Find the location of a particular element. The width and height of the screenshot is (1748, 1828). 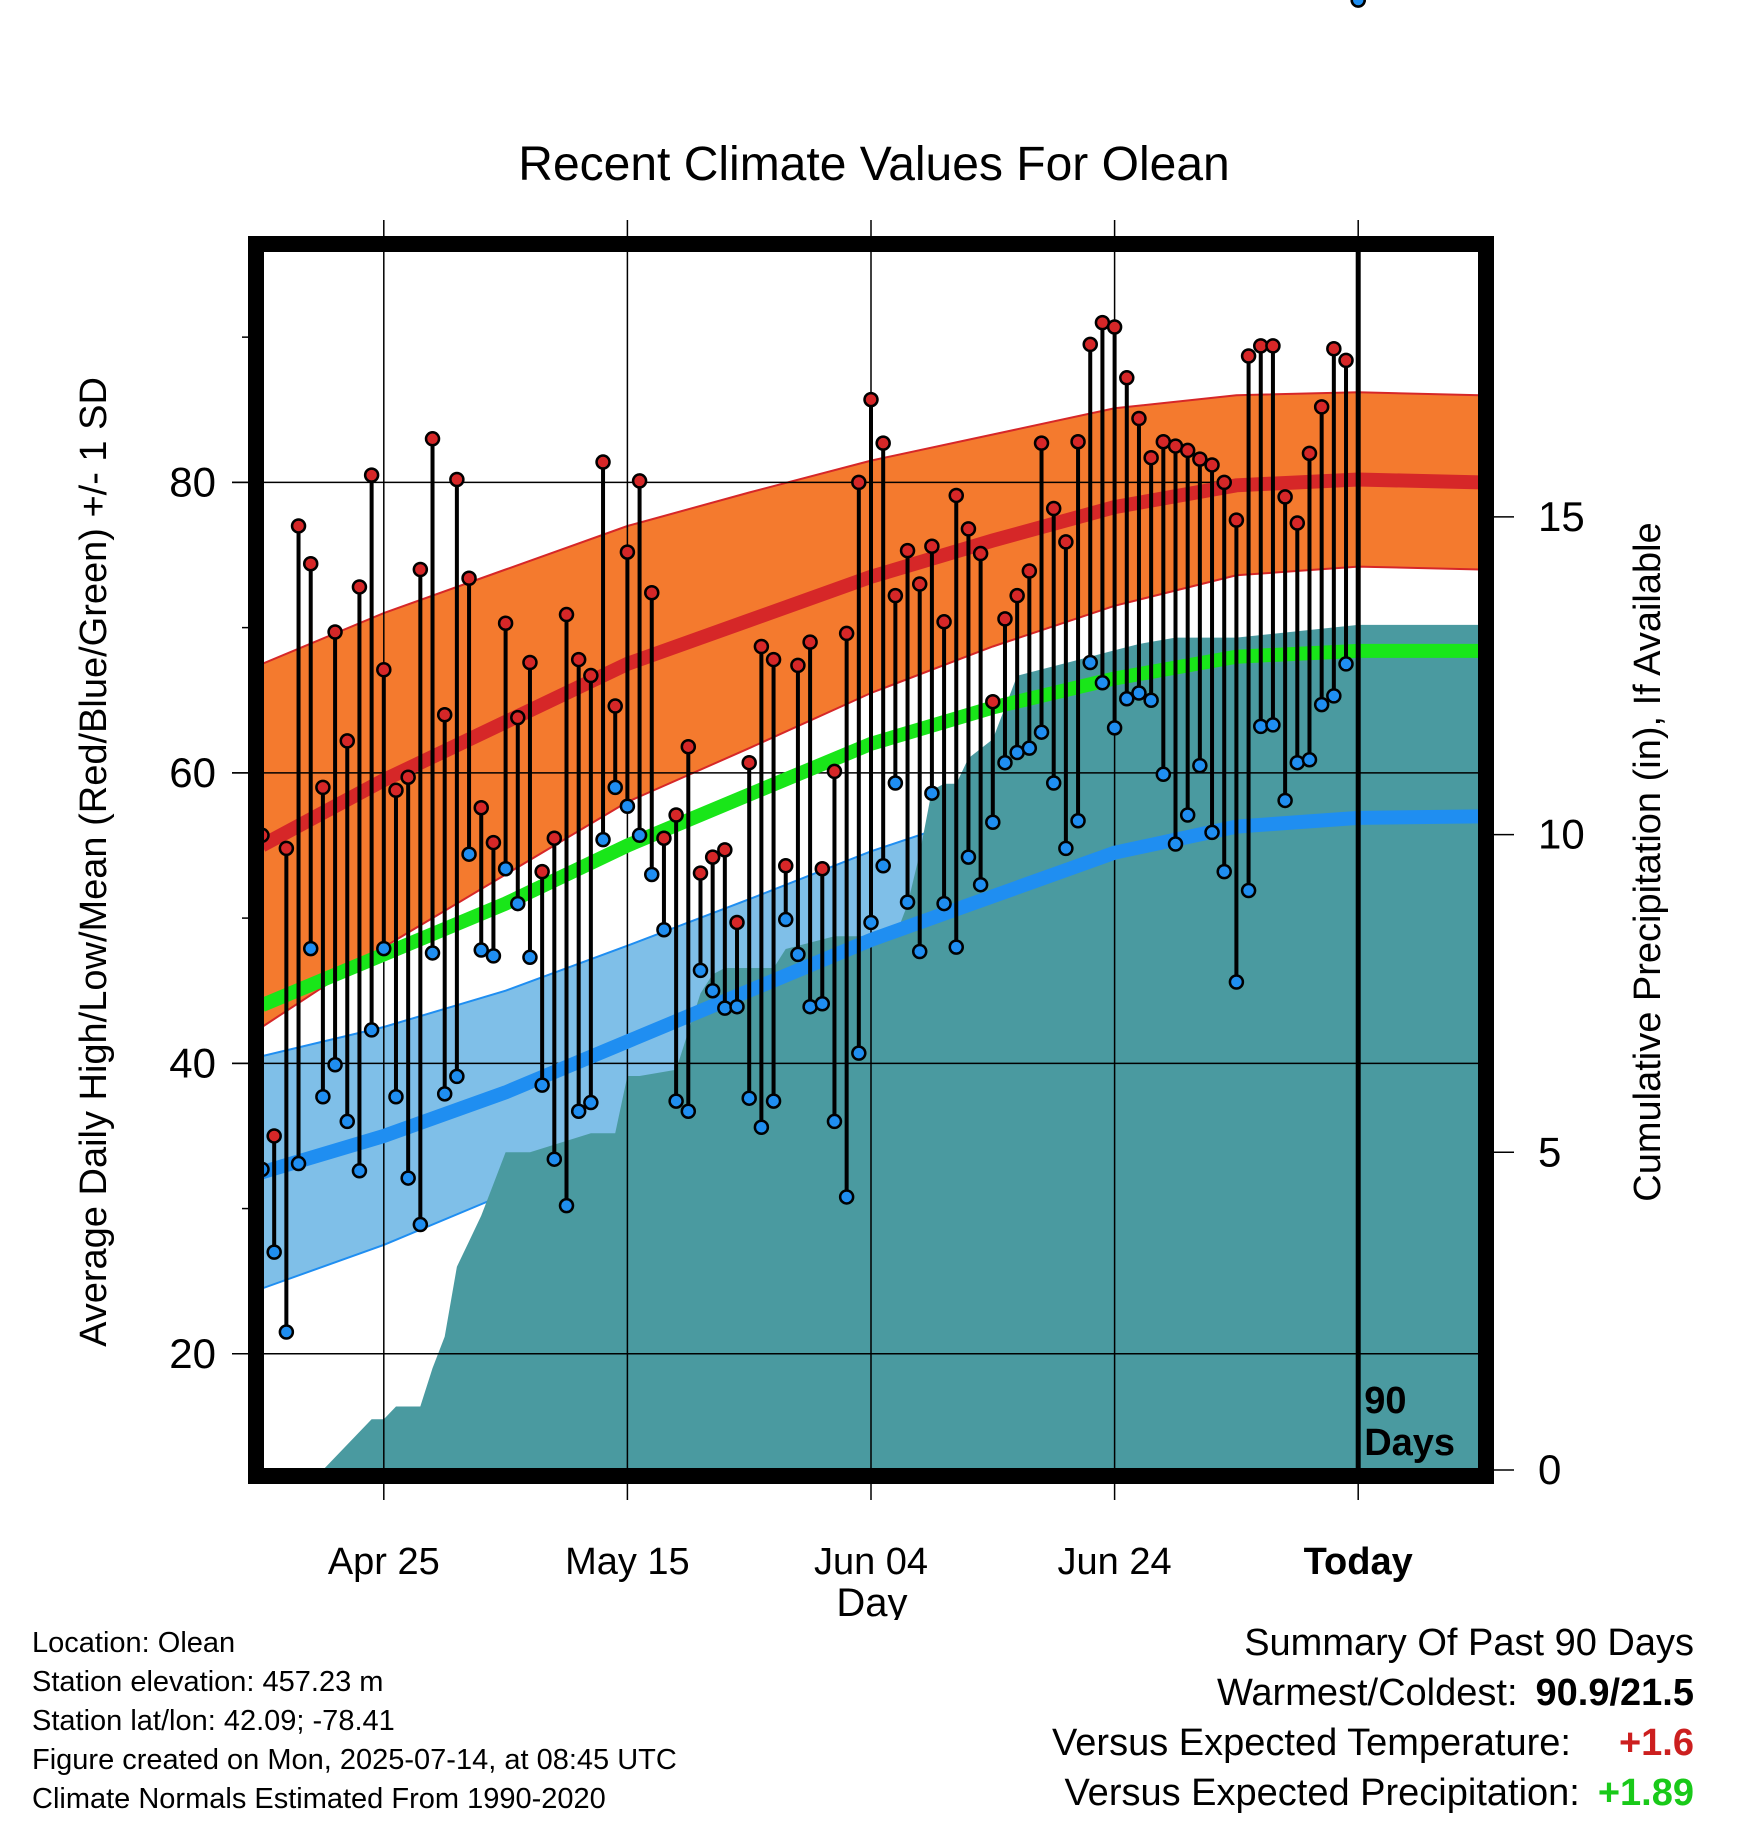

x-tick-label: Apr 25 is located at coordinates (384, 1562).